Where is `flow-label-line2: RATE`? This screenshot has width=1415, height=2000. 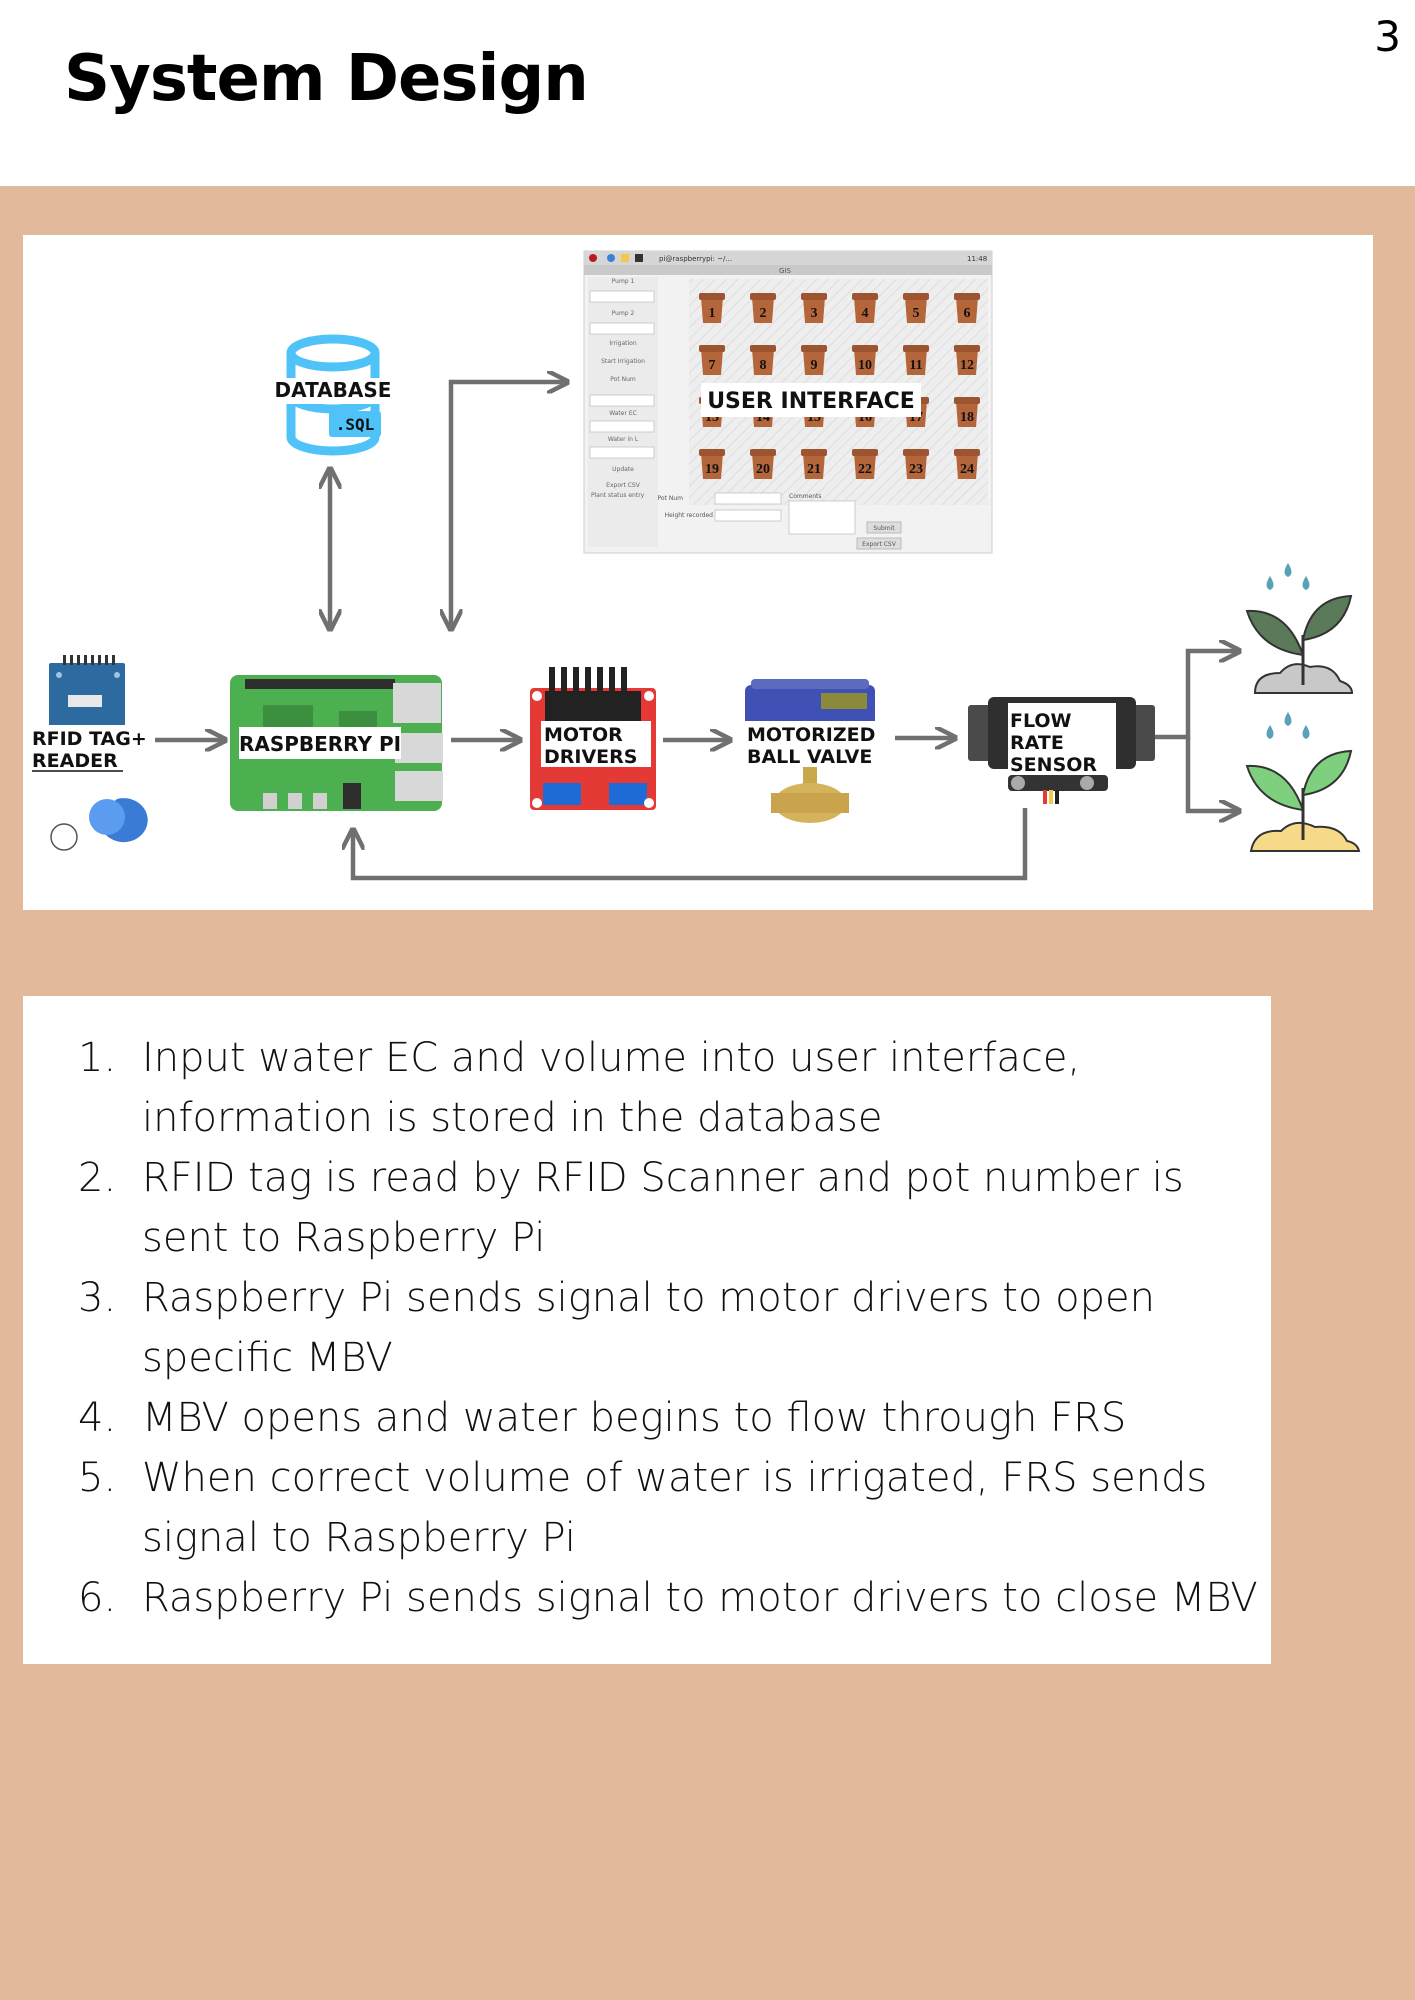
flow-label-line2: RATE is located at coordinates (1037, 743).